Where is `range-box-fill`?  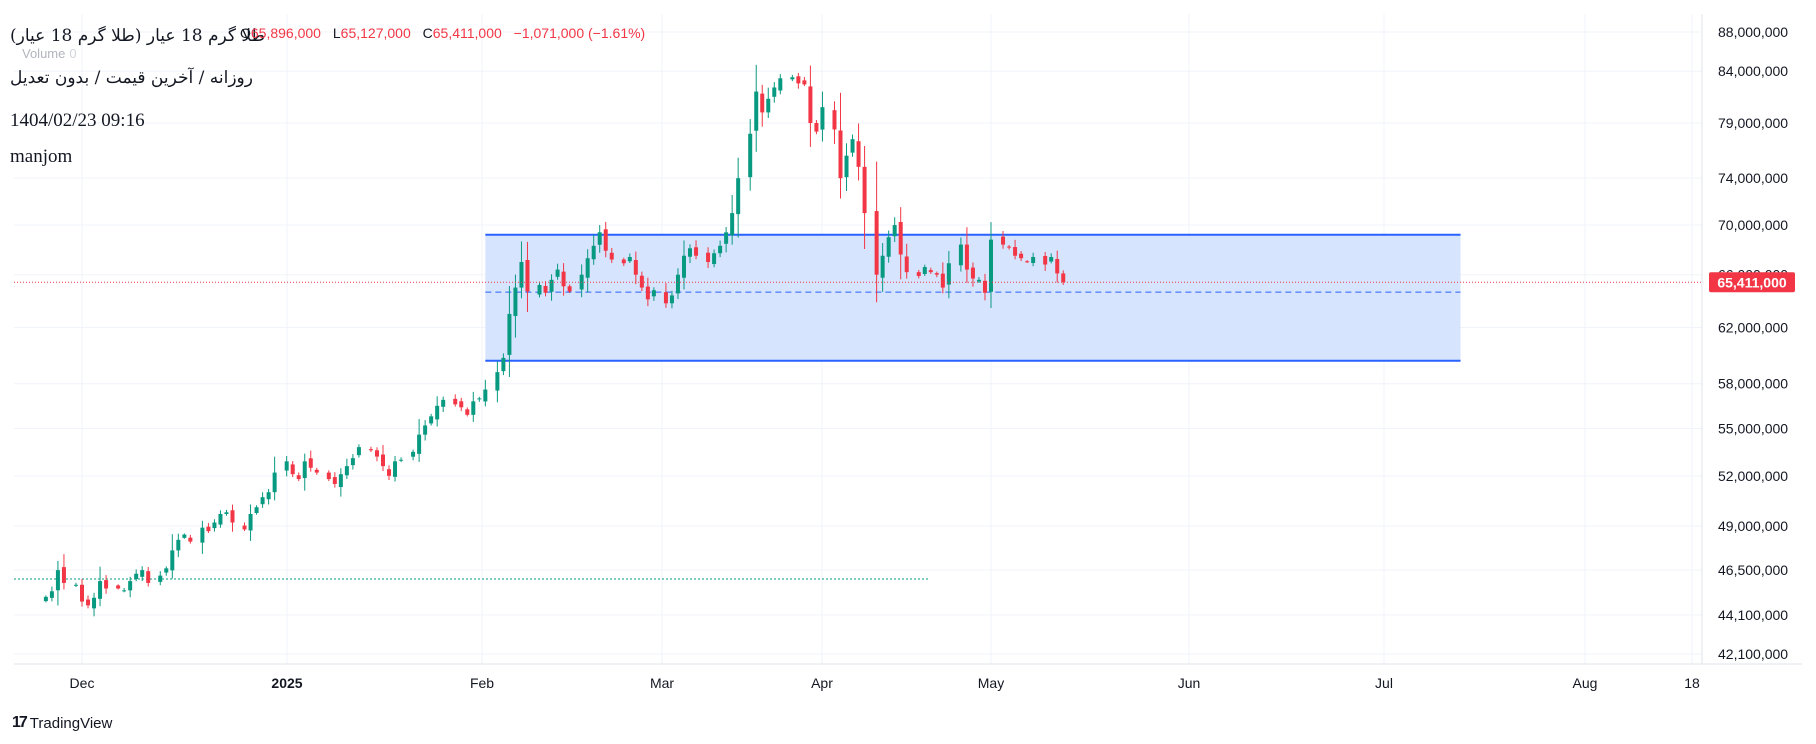 range-box-fill is located at coordinates (973, 297).